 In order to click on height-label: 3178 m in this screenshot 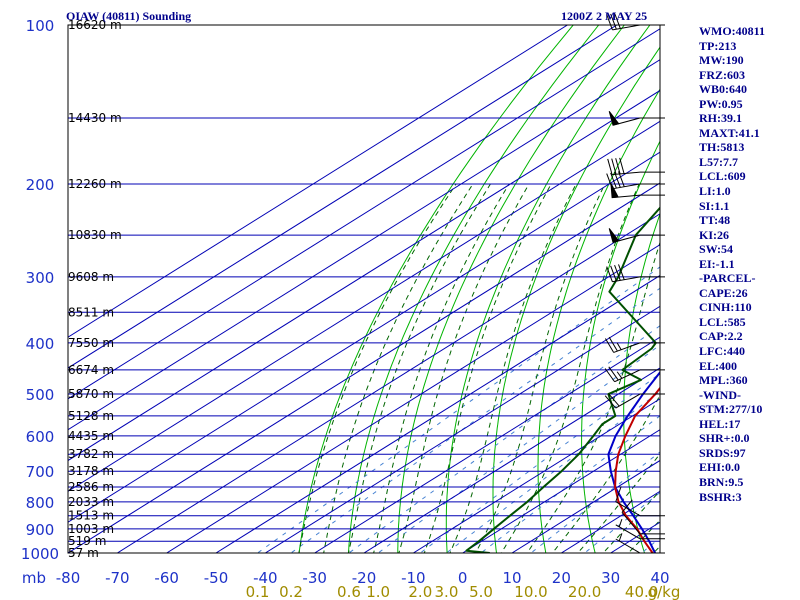, I will do `click(91, 471)`.